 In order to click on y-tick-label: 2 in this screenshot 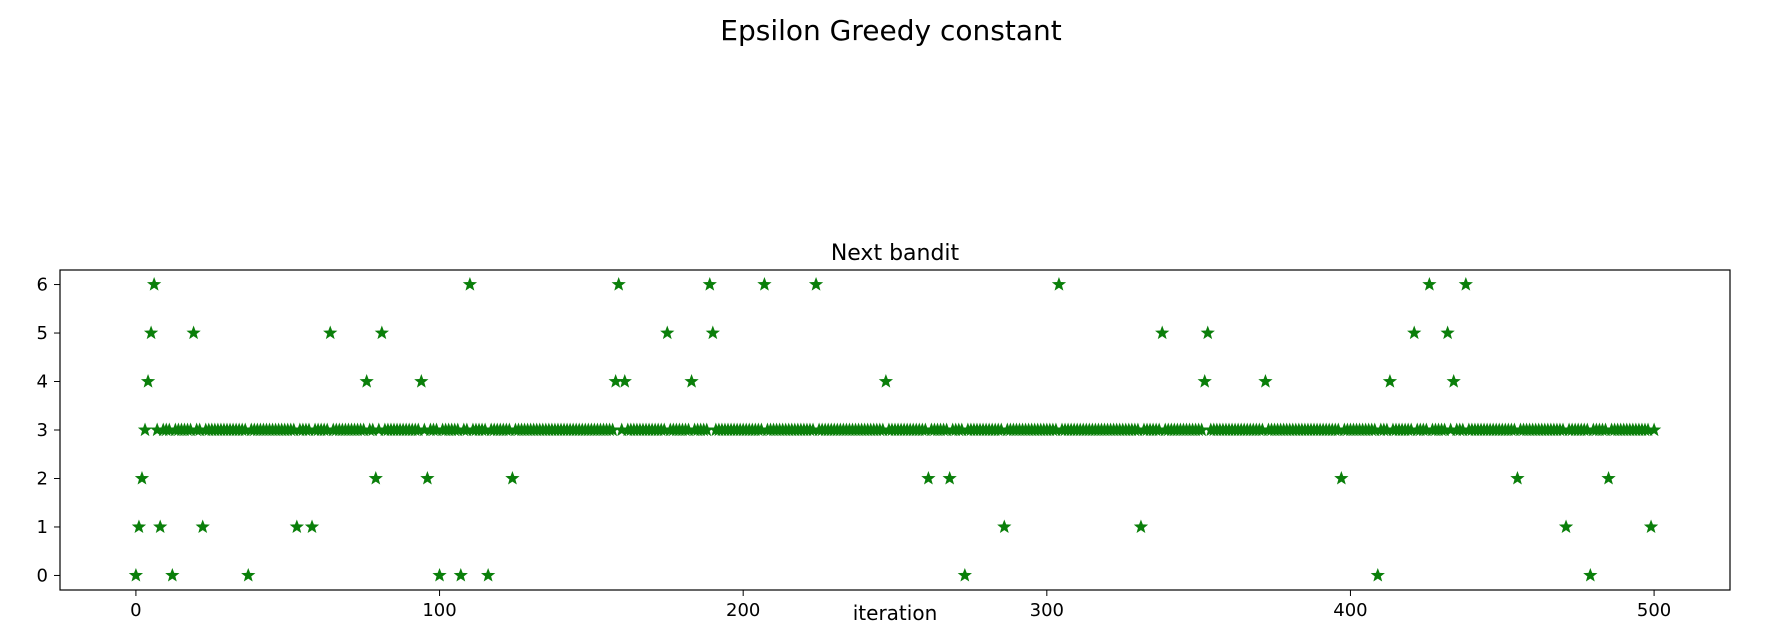, I will do `click(42, 478)`.